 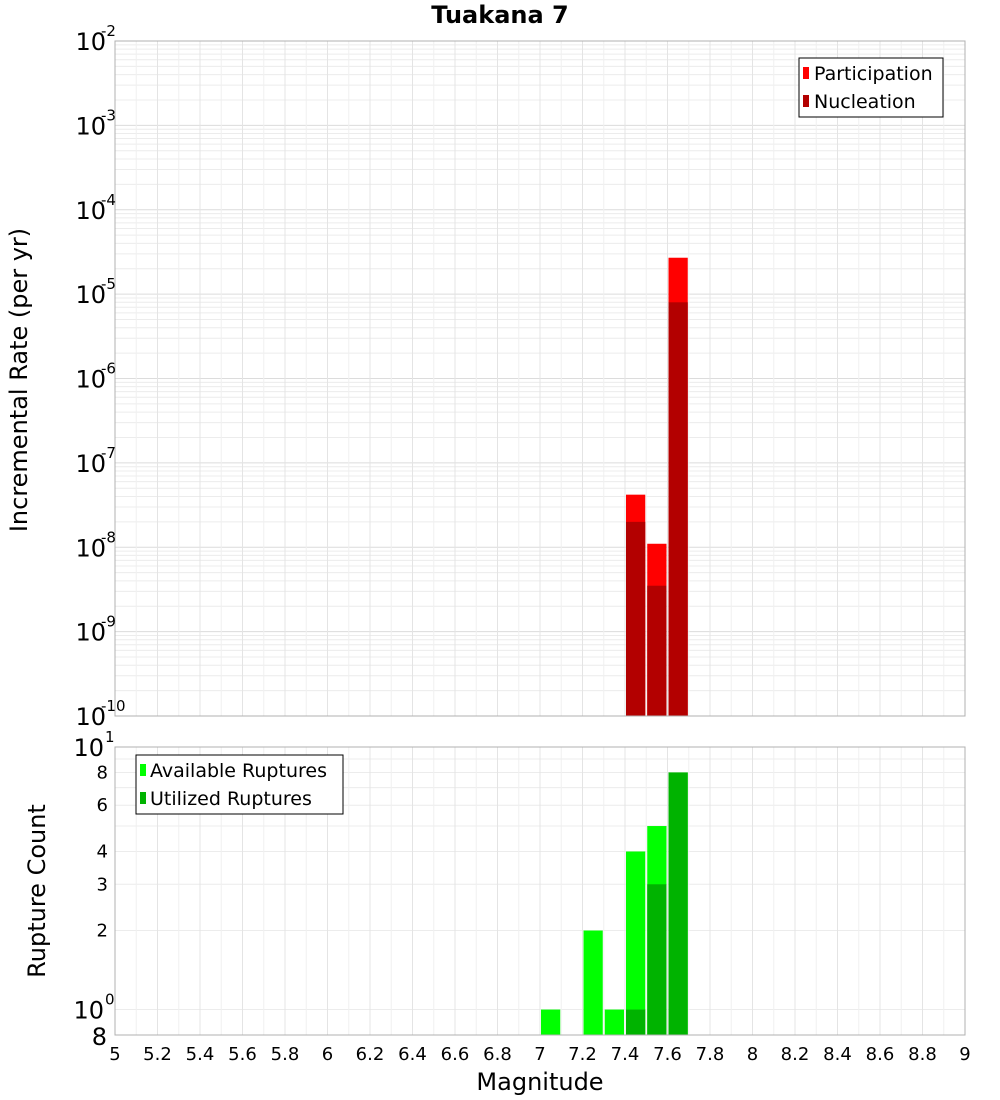 What do you see at coordinates (231, 799) in the screenshot?
I see `bottom-legend-label: Utilized Ruptures` at bounding box center [231, 799].